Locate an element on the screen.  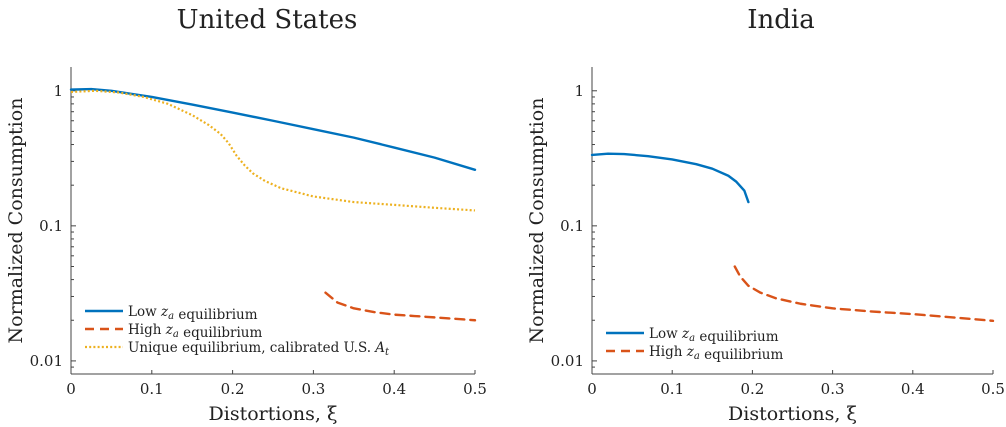
chart-title: India is located at coordinates (780, 20).